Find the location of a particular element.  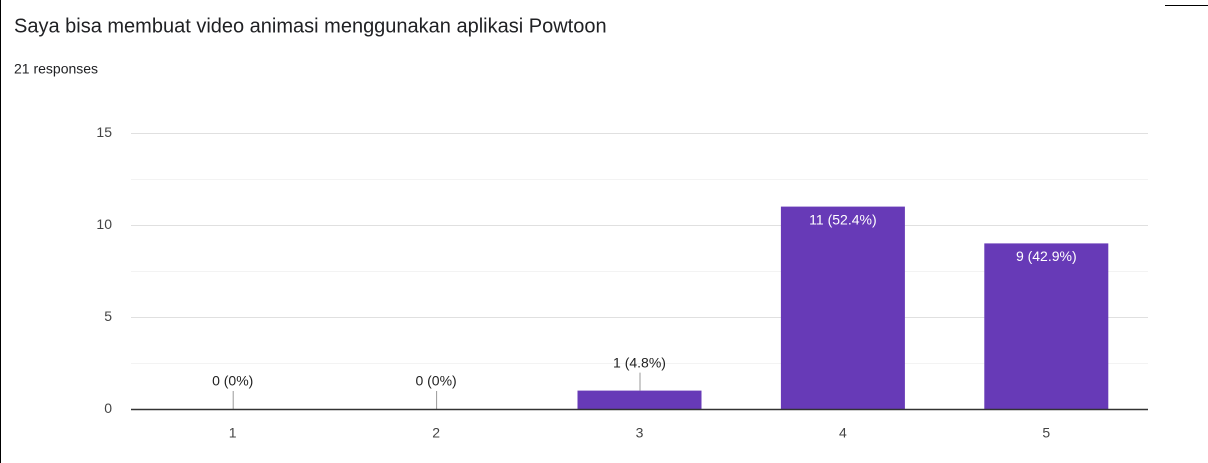

chart-subtitle: 21 responses is located at coordinates (56, 69).